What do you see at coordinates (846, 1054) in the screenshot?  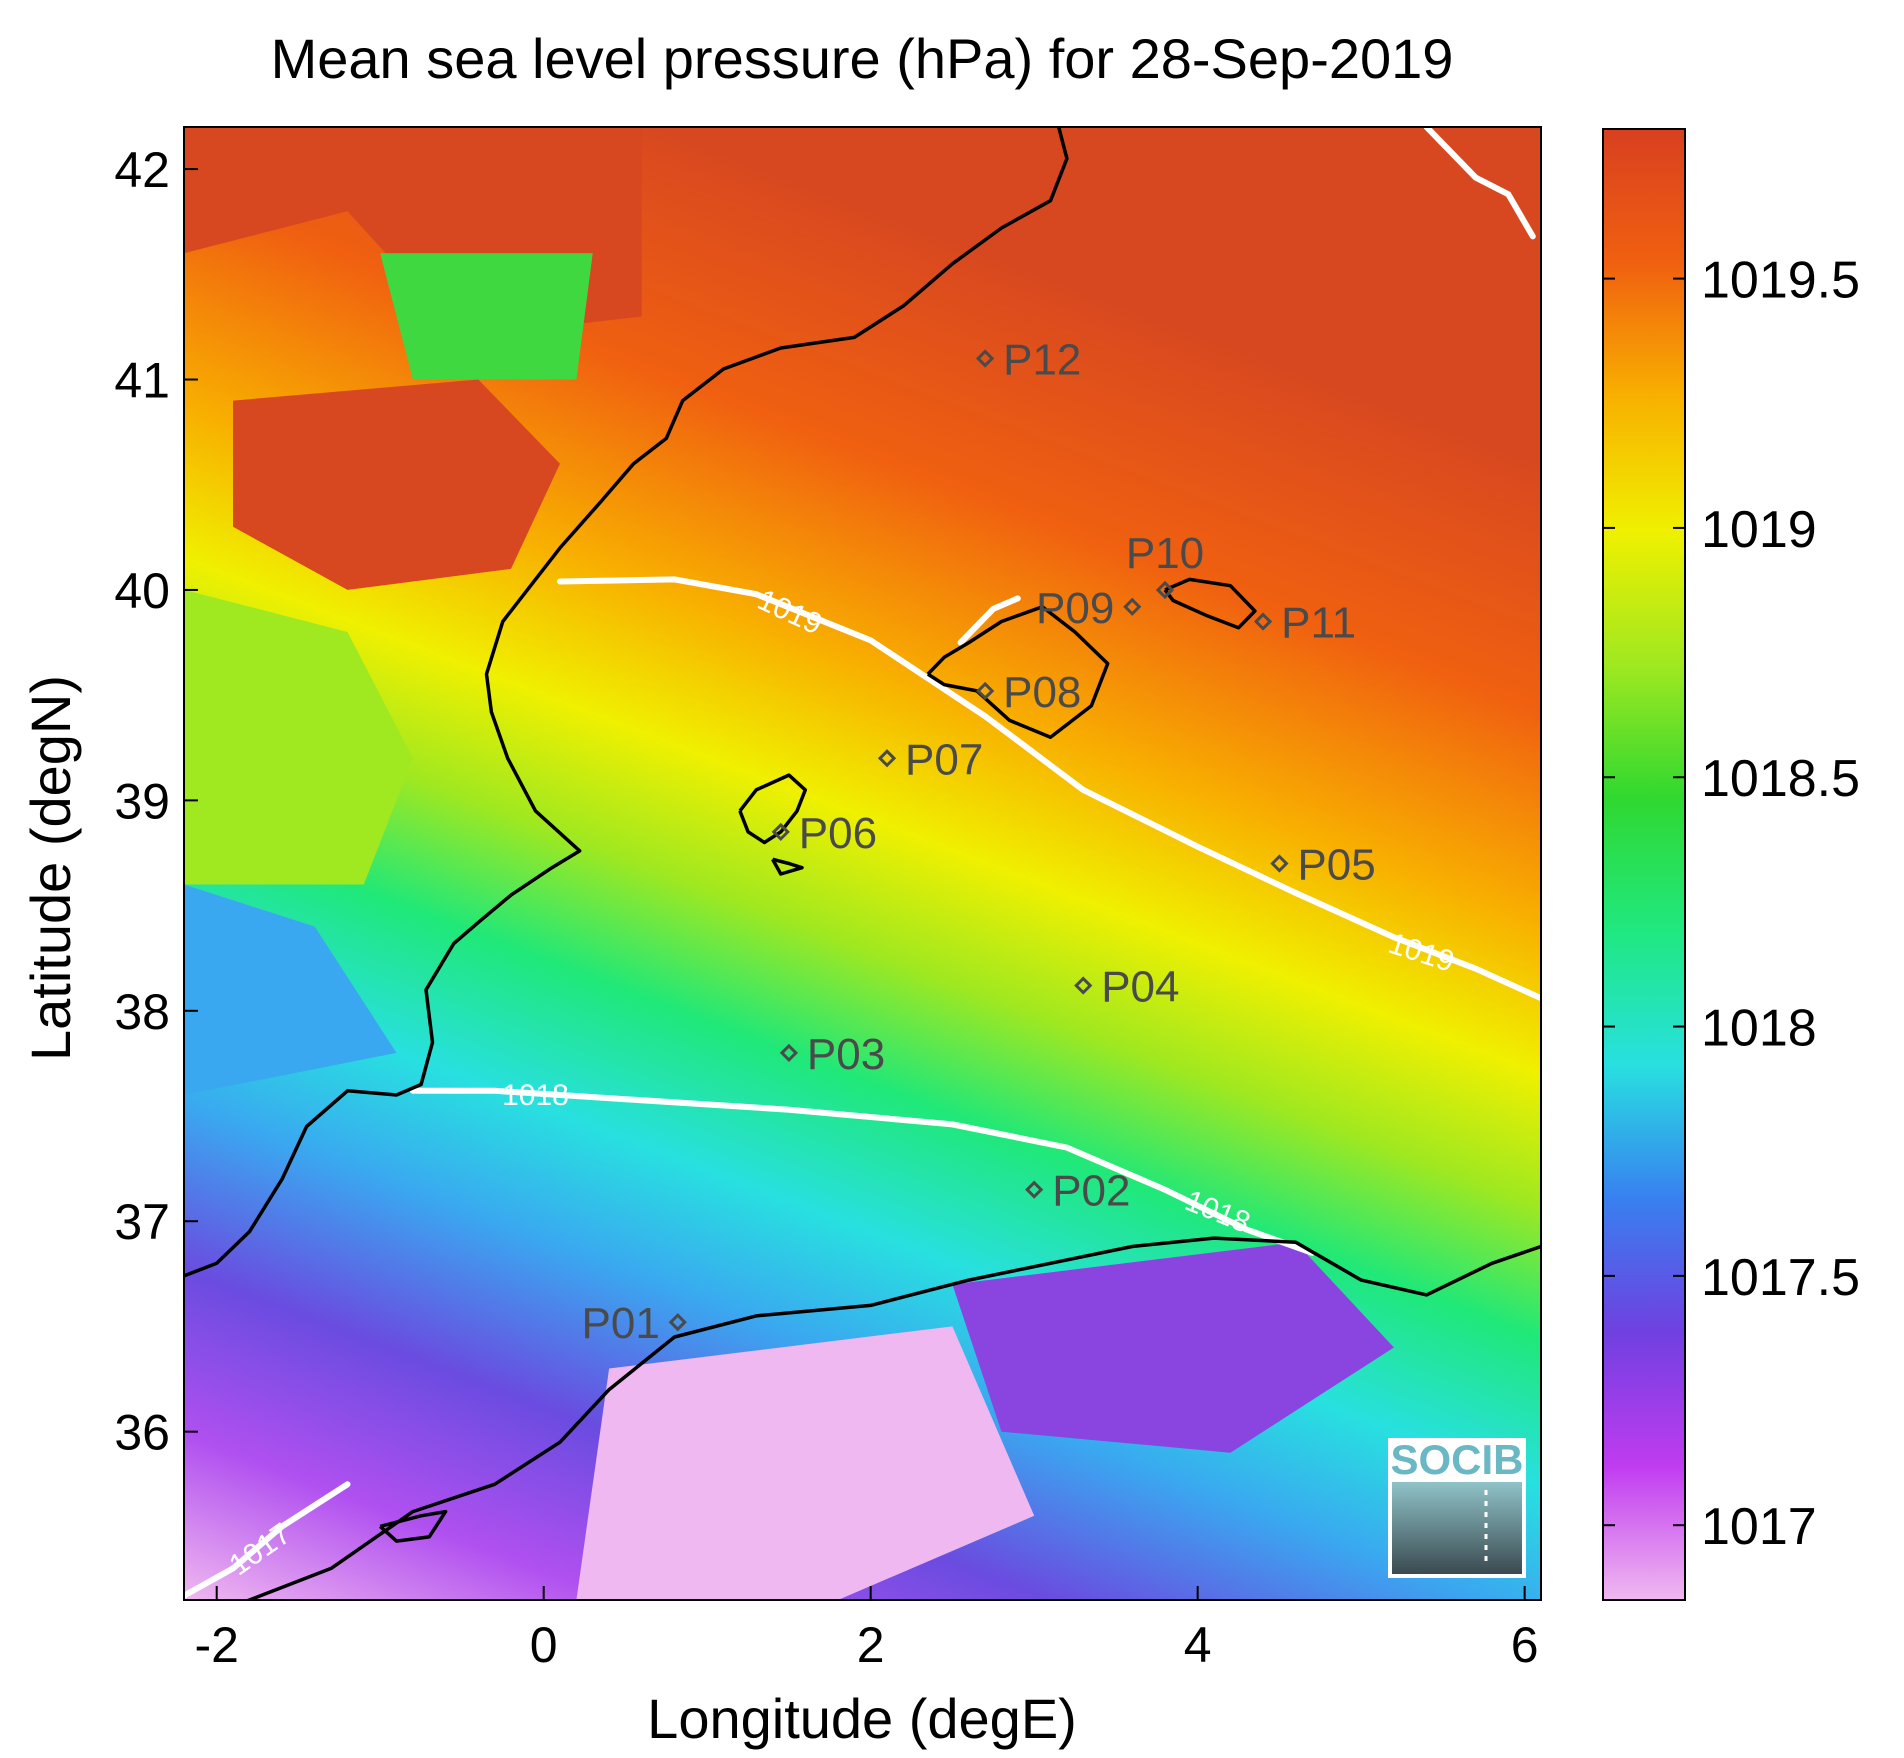 I see `station-label-p03: P03` at bounding box center [846, 1054].